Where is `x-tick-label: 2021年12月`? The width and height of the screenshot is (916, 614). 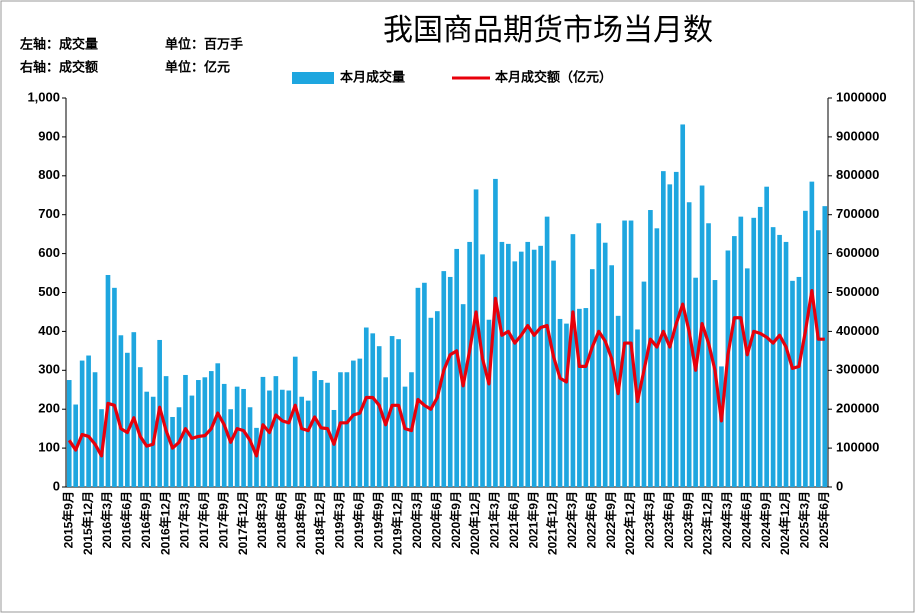
x-tick-label: 2021年12月 is located at coordinates (552, 523).